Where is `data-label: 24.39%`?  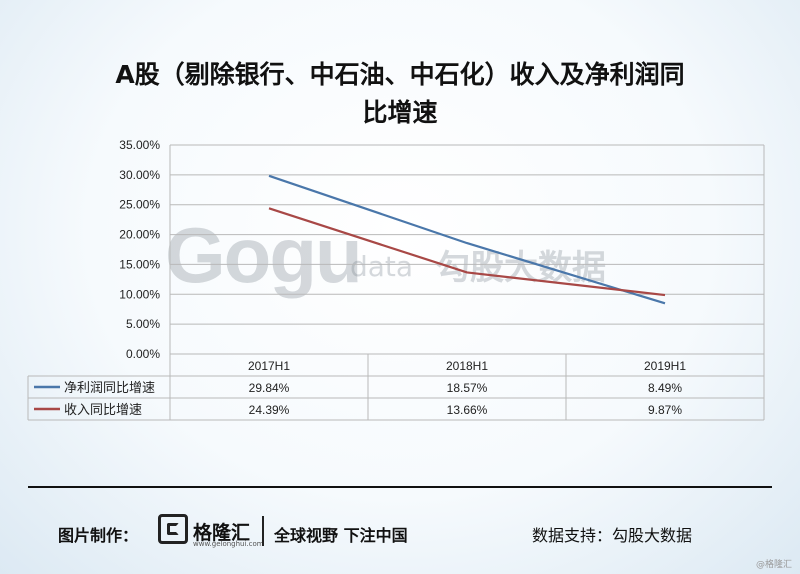
data-label: 24.39% is located at coordinates (269, 410).